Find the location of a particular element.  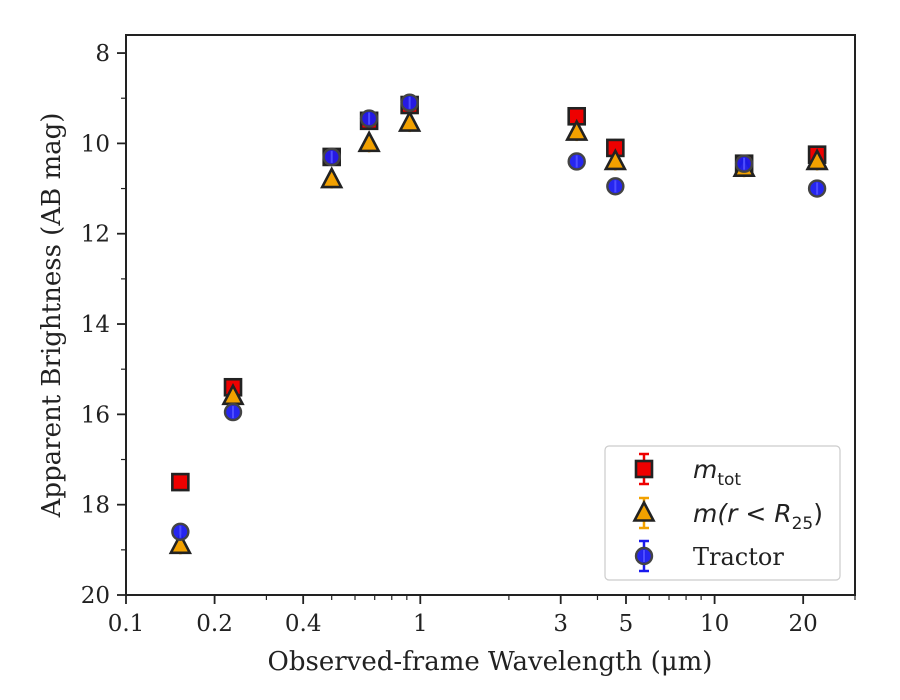

x-tick-label: 0.1 is located at coordinates (126, 624).